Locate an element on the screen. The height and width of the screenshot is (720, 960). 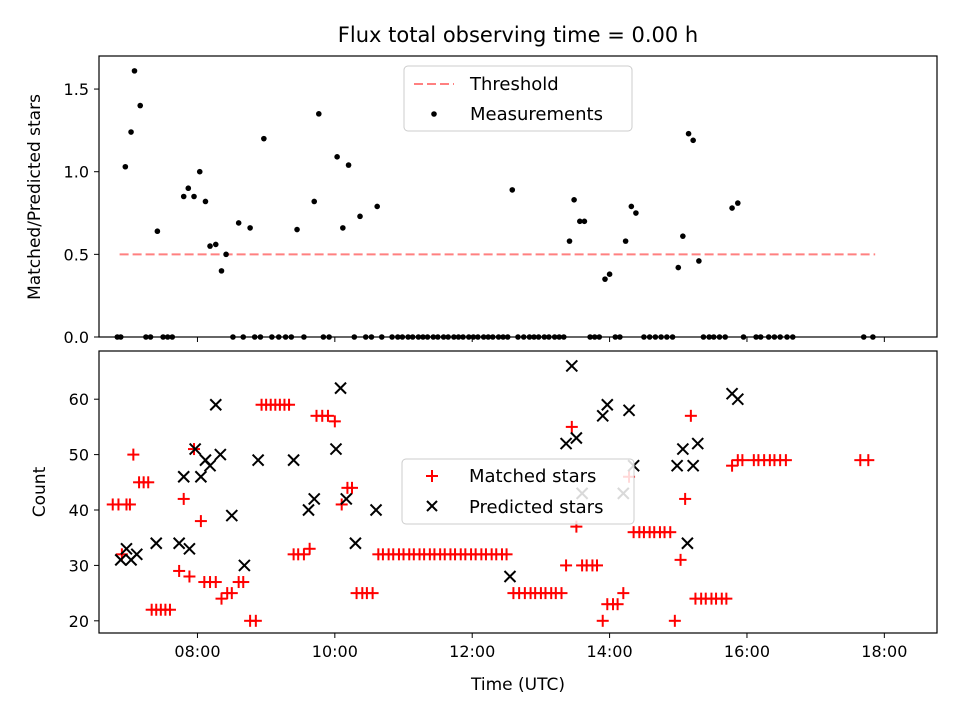
panel-ratio-legend-box is located at coordinates (518, 98).